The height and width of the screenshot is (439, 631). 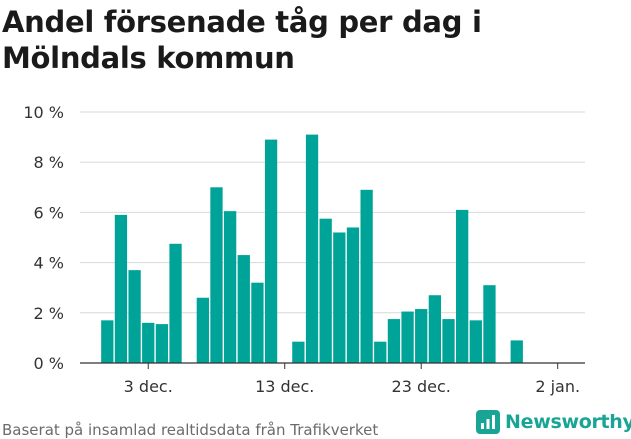 What do you see at coordinates (568, 422) in the screenshot?
I see `brand-name: Newsworthy` at bounding box center [568, 422].